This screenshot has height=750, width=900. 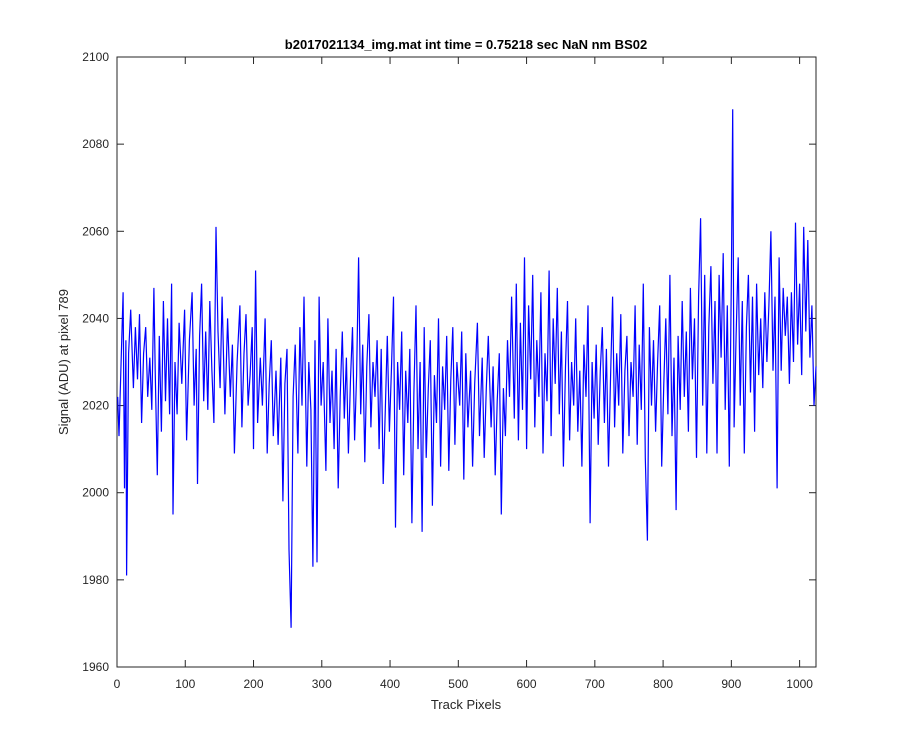 What do you see at coordinates (595, 684) in the screenshot?
I see `x-tick-label: 700` at bounding box center [595, 684].